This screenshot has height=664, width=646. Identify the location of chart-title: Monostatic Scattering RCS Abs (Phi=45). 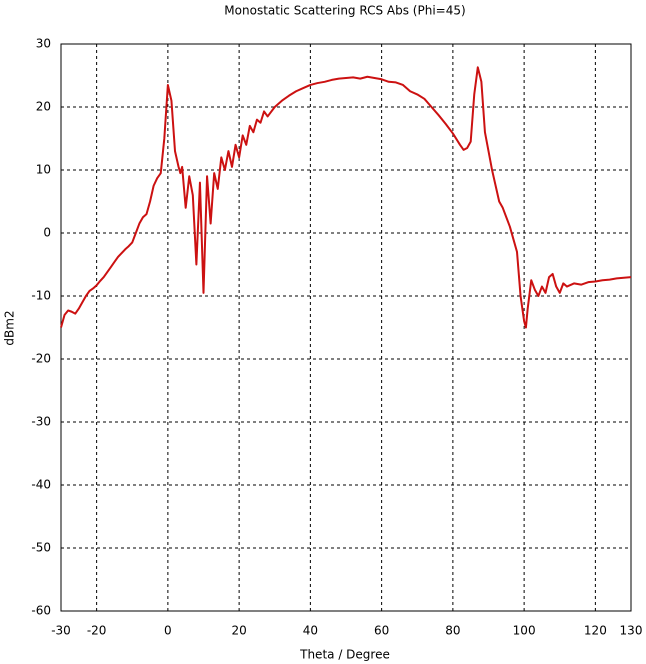
(344, 11).